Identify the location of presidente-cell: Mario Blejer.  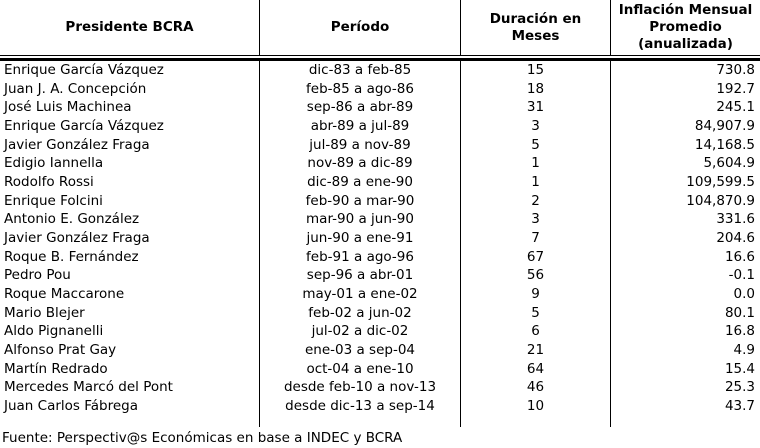
(44, 312).